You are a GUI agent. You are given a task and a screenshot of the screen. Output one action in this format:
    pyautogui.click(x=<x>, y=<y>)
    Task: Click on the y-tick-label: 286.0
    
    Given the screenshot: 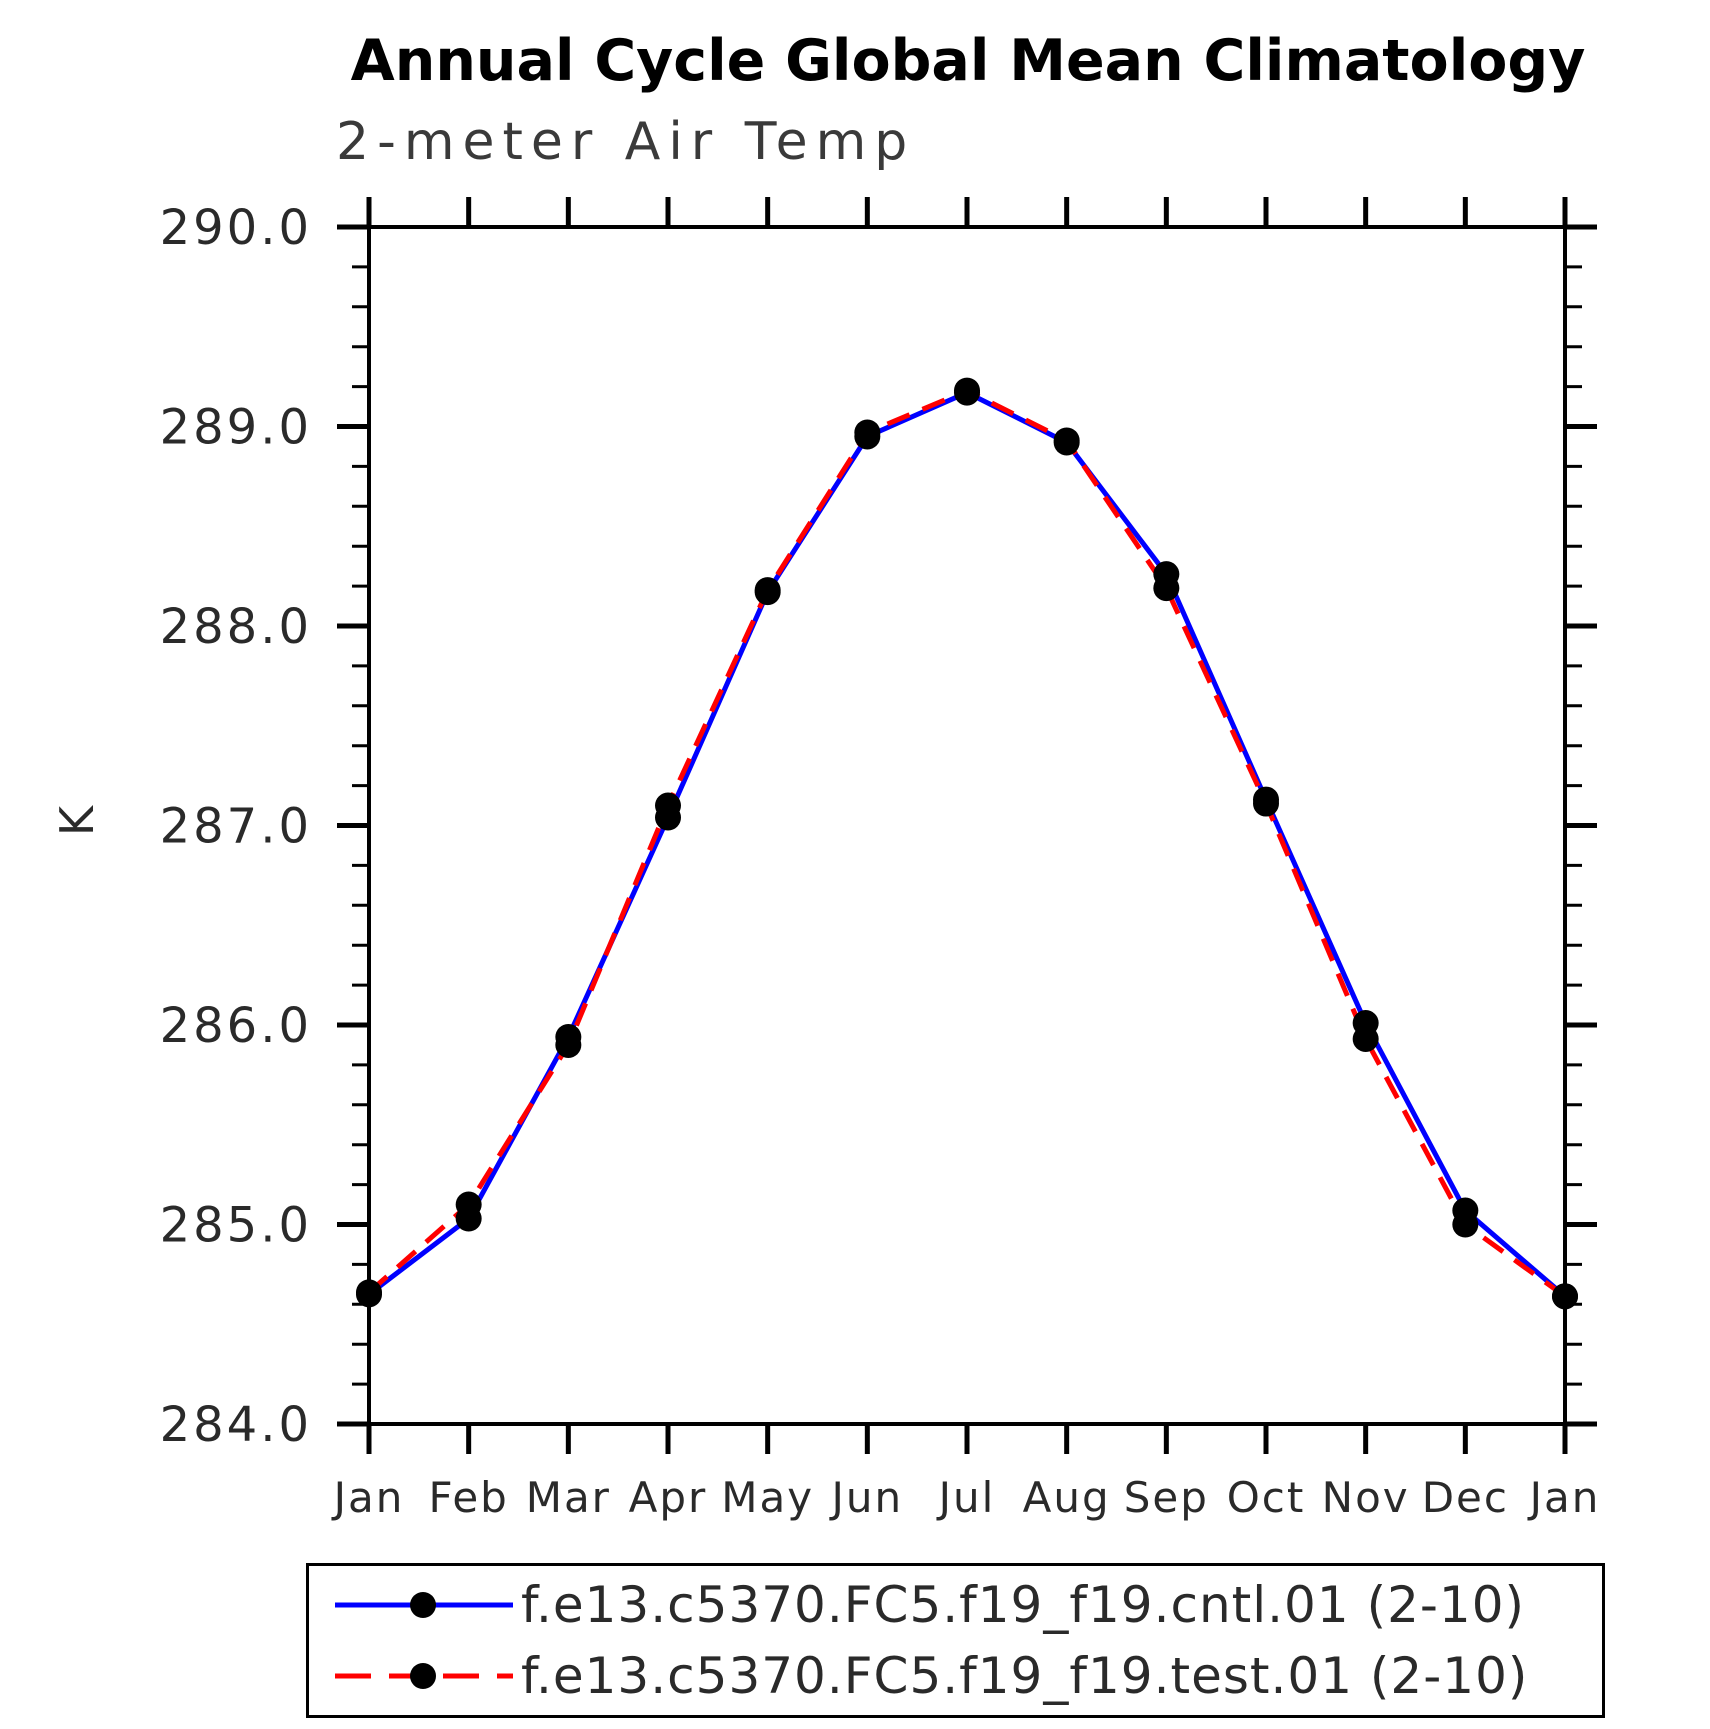 What is the action you would take?
    pyautogui.click(x=236, y=1026)
    